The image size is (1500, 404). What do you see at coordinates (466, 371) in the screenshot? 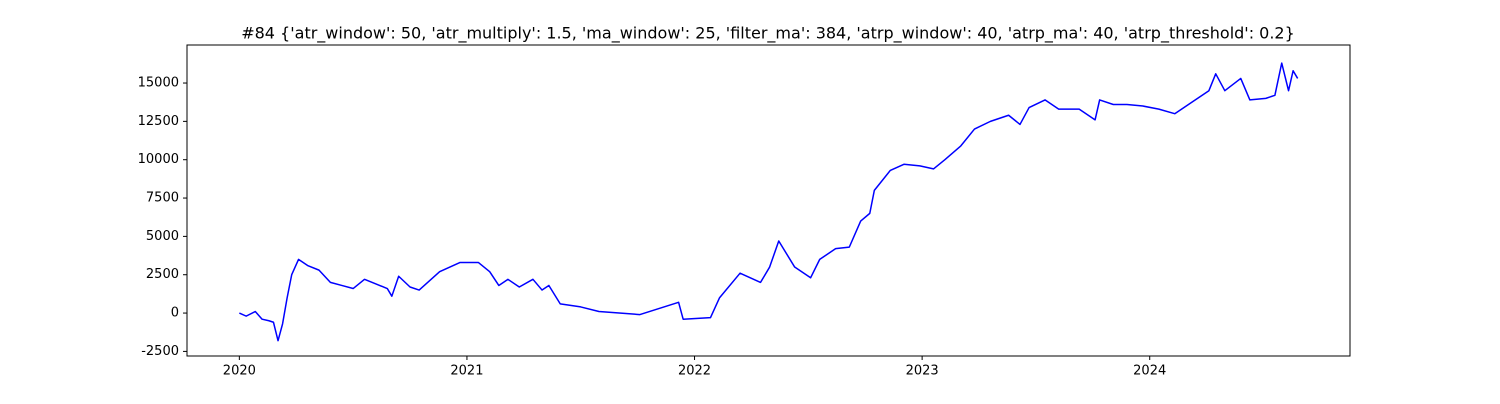
I see `x-tick-label: 2021` at bounding box center [466, 371].